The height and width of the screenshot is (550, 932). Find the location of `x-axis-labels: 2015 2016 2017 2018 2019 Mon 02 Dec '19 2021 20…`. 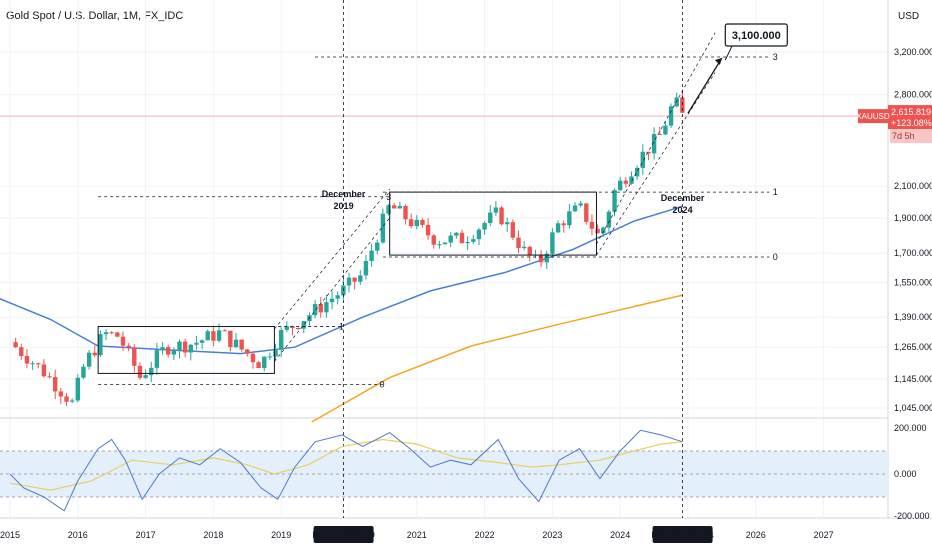

x-axis-labels: 2015 2016 2017 2018 2019 Mon 02 Dec '19 2021 20… is located at coordinates (417, 534).